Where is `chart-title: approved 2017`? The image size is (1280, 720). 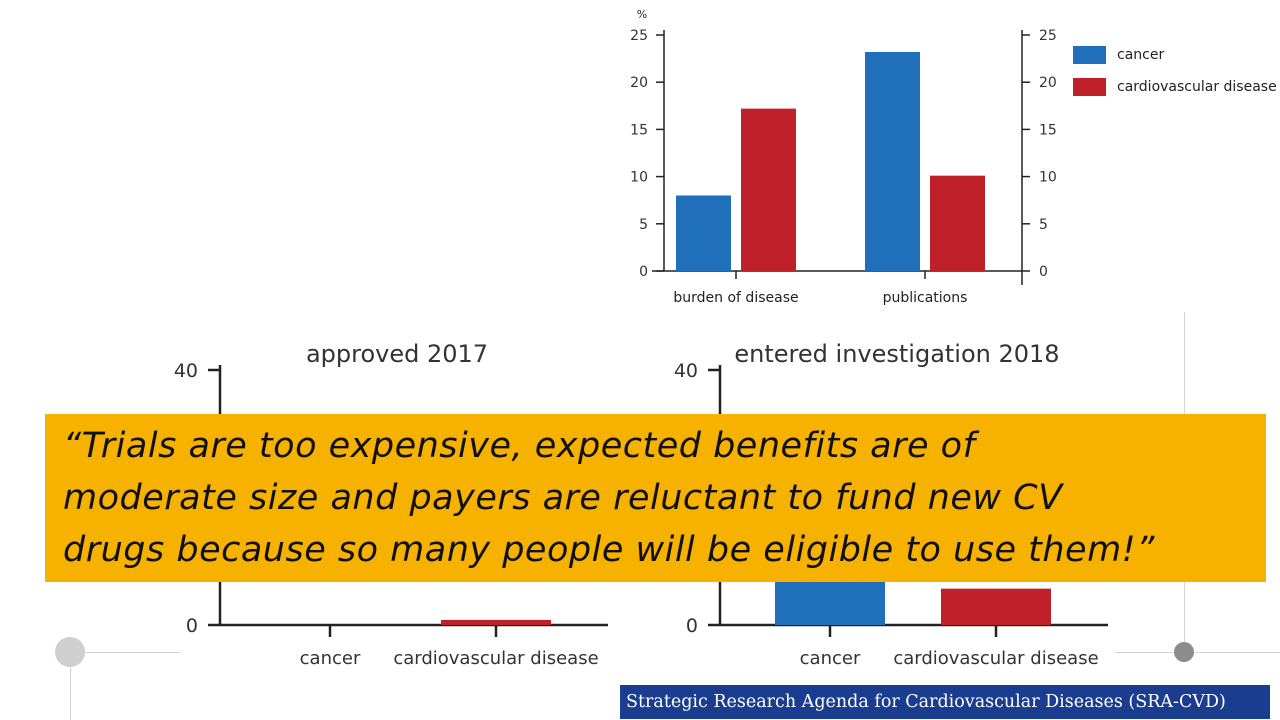
chart-title: approved 2017 is located at coordinates (397, 354).